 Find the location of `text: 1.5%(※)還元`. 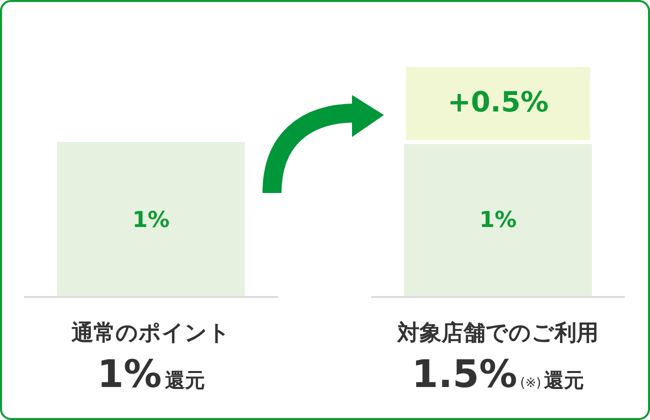

text: 1.5%(※)還元 is located at coordinates (498, 374).